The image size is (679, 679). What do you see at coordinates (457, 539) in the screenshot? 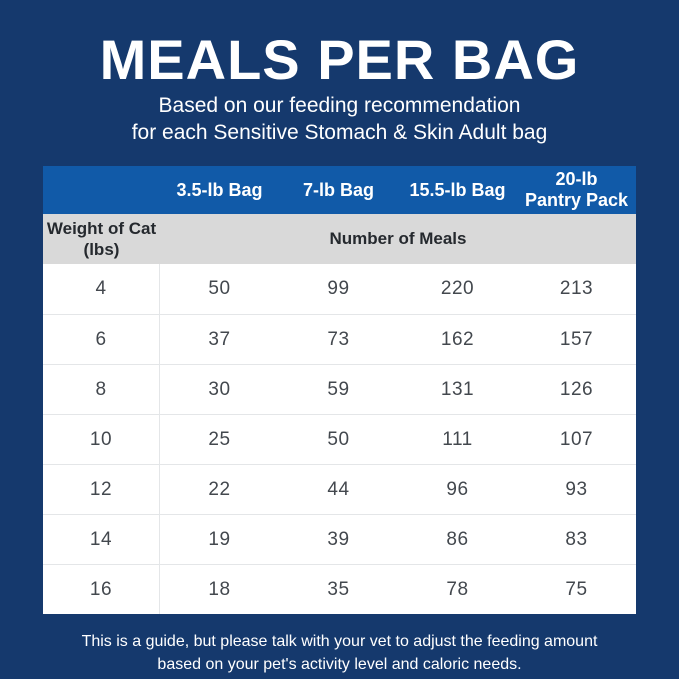
I see `meals-cell: 86` at bounding box center [457, 539].